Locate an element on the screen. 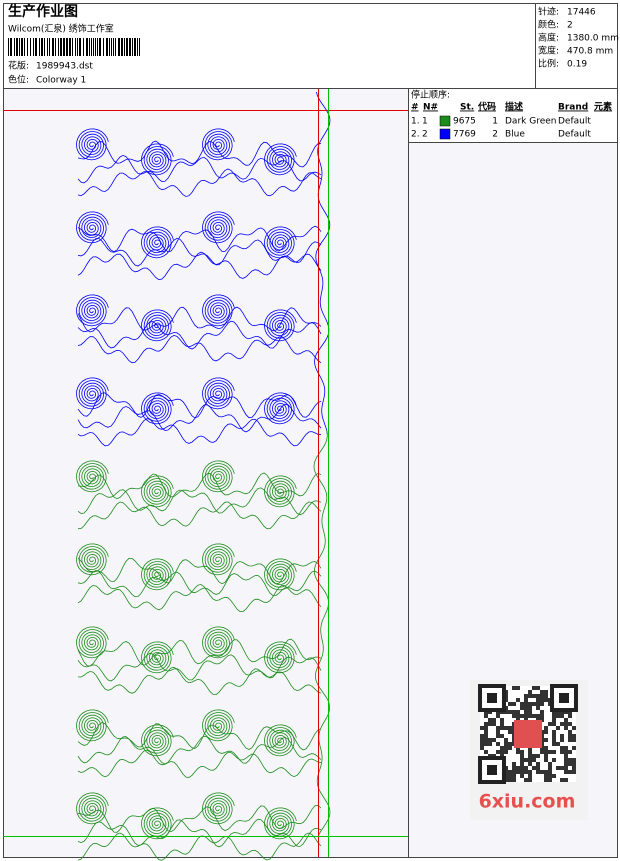 Image resolution: width=620 pixels, height=861 pixels. row-stitches: 9675 is located at coordinates (464, 122).